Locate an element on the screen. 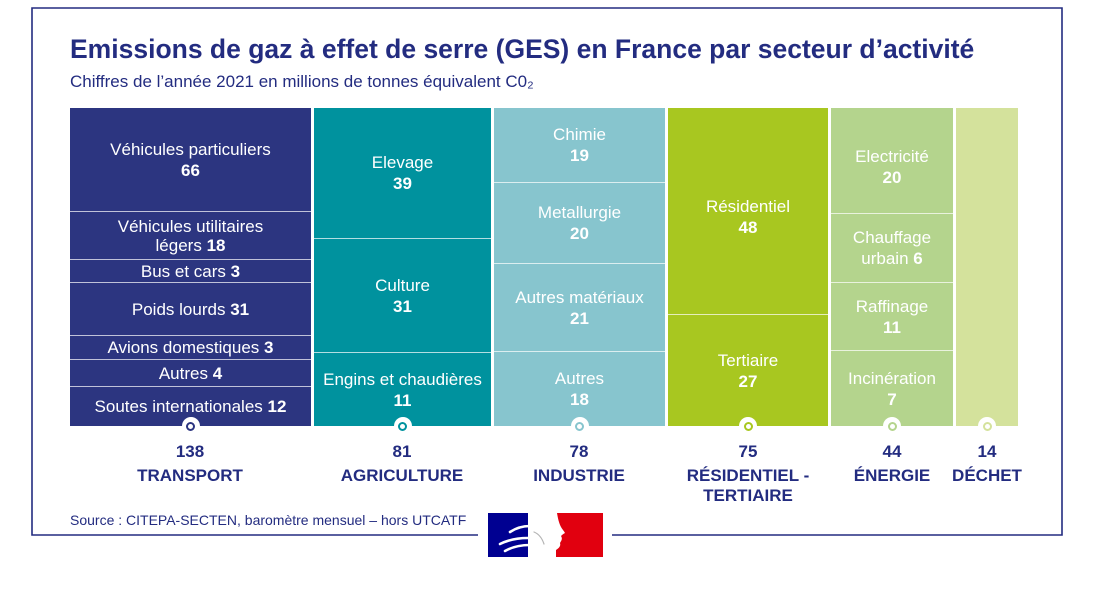  segment-raffinage: Raffinage 11 is located at coordinates (892, 316).